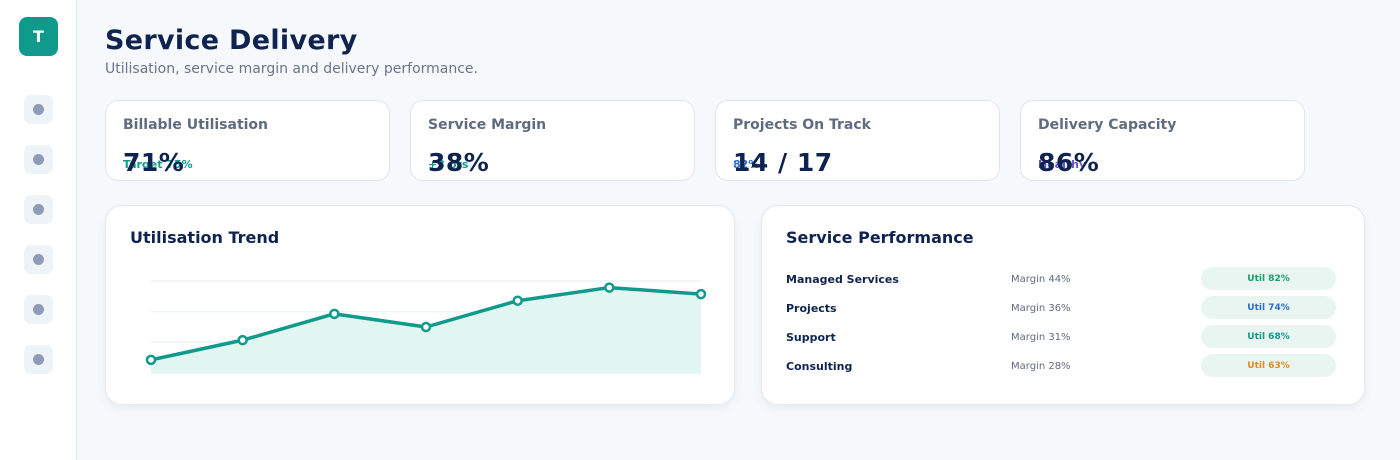  I want to click on service-name: Consulting, so click(819, 366).